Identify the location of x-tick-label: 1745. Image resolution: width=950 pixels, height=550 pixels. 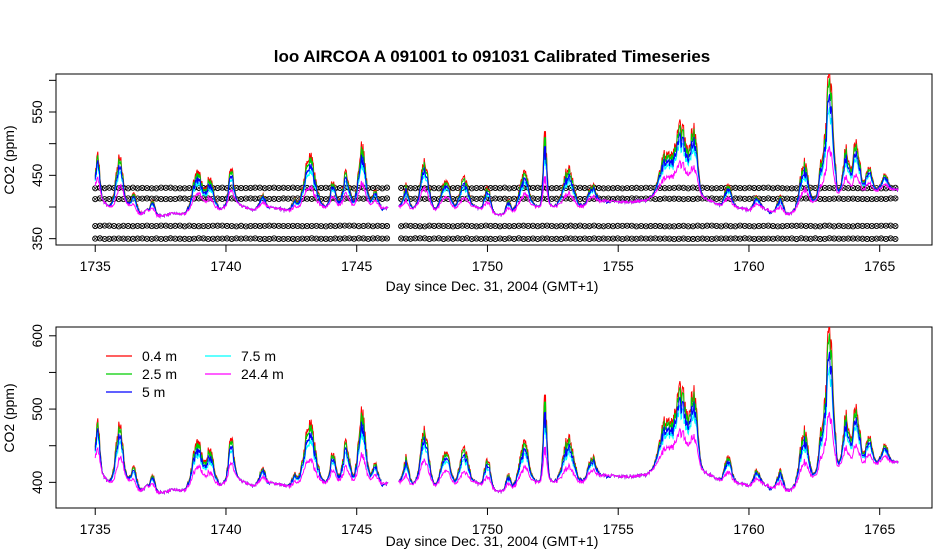
(356, 529).